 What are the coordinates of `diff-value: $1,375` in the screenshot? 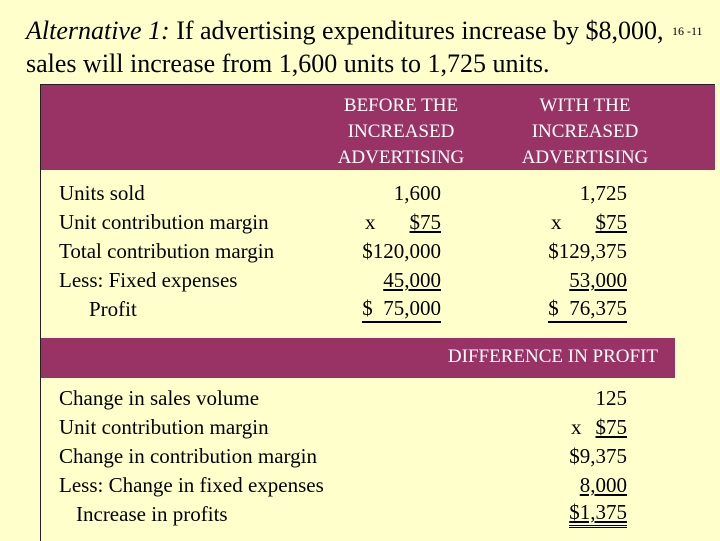 It's located at (598, 514).